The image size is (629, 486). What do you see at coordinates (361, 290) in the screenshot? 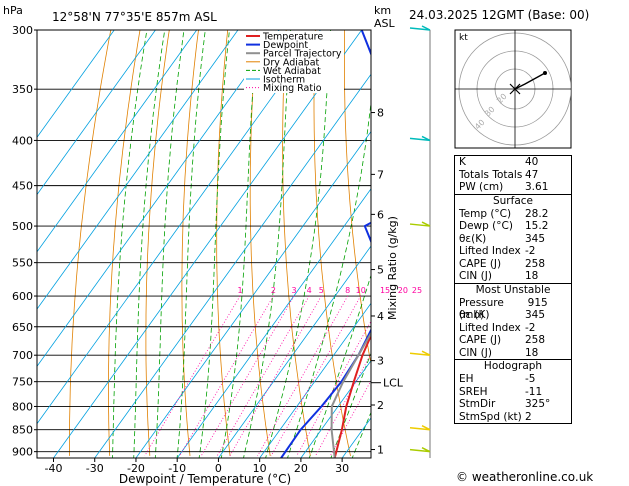
I see `mixing-ratio-label: 10` at bounding box center [361, 290].